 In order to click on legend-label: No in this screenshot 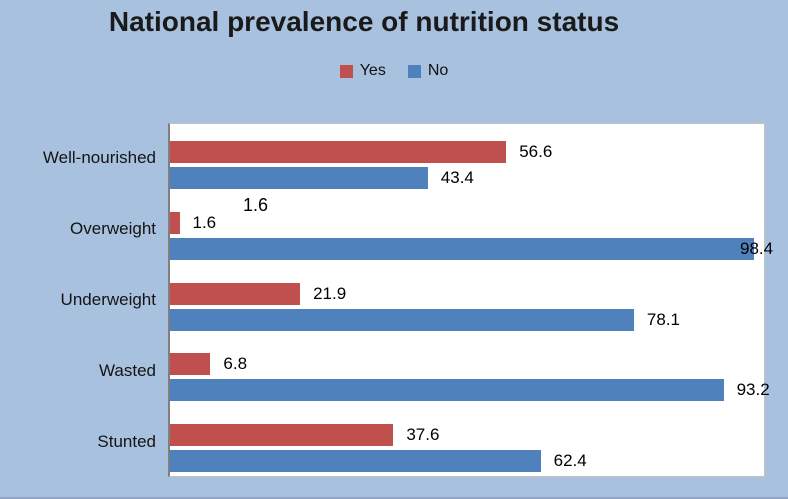, I will do `click(438, 70)`.